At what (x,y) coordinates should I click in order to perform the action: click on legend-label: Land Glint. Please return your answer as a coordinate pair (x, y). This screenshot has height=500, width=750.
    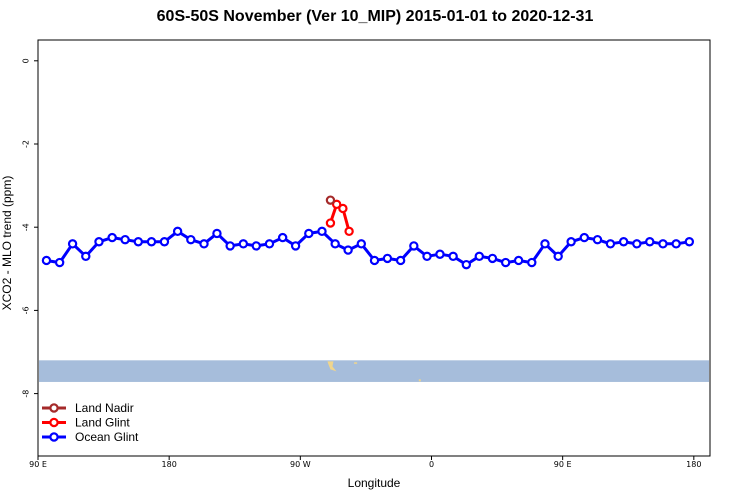
    Looking at the image, I should click on (102, 423).